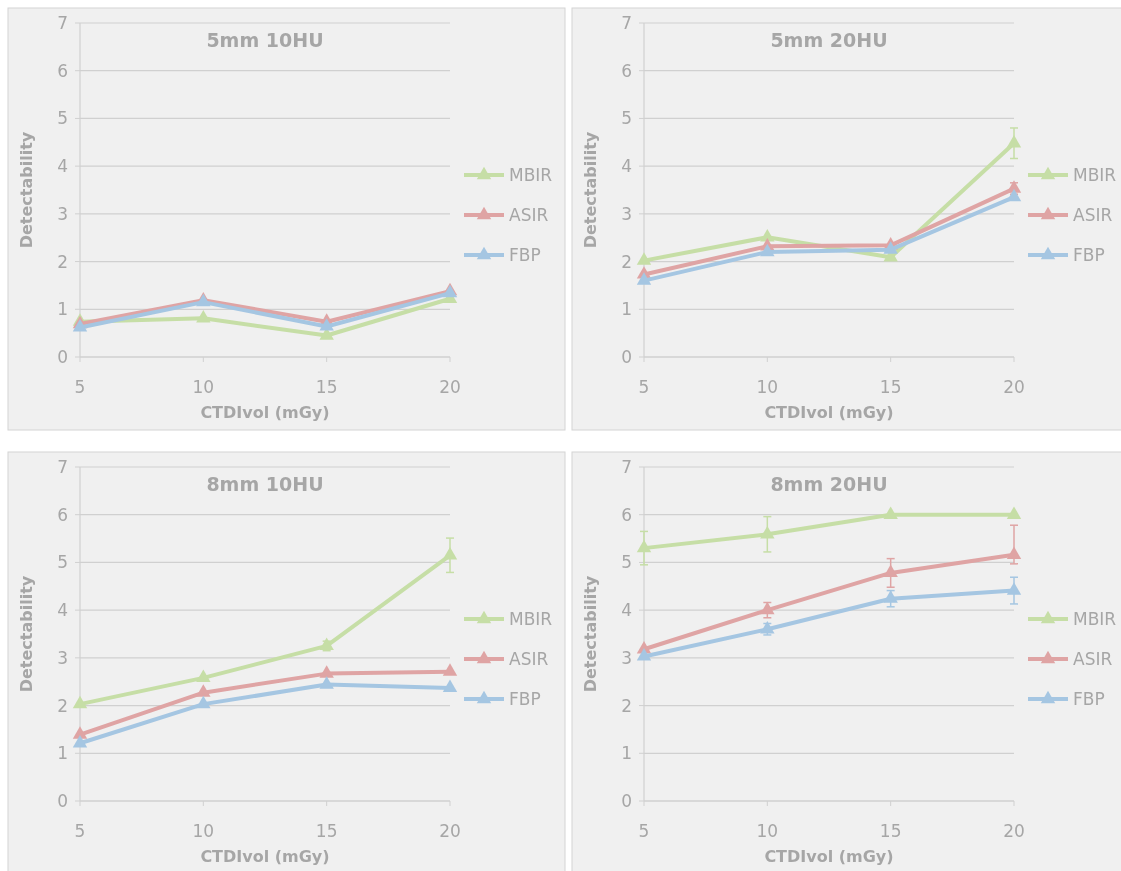  Describe the element at coordinates (265, 40) in the screenshot. I see `chart-title: 5mm 10HU` at that location.